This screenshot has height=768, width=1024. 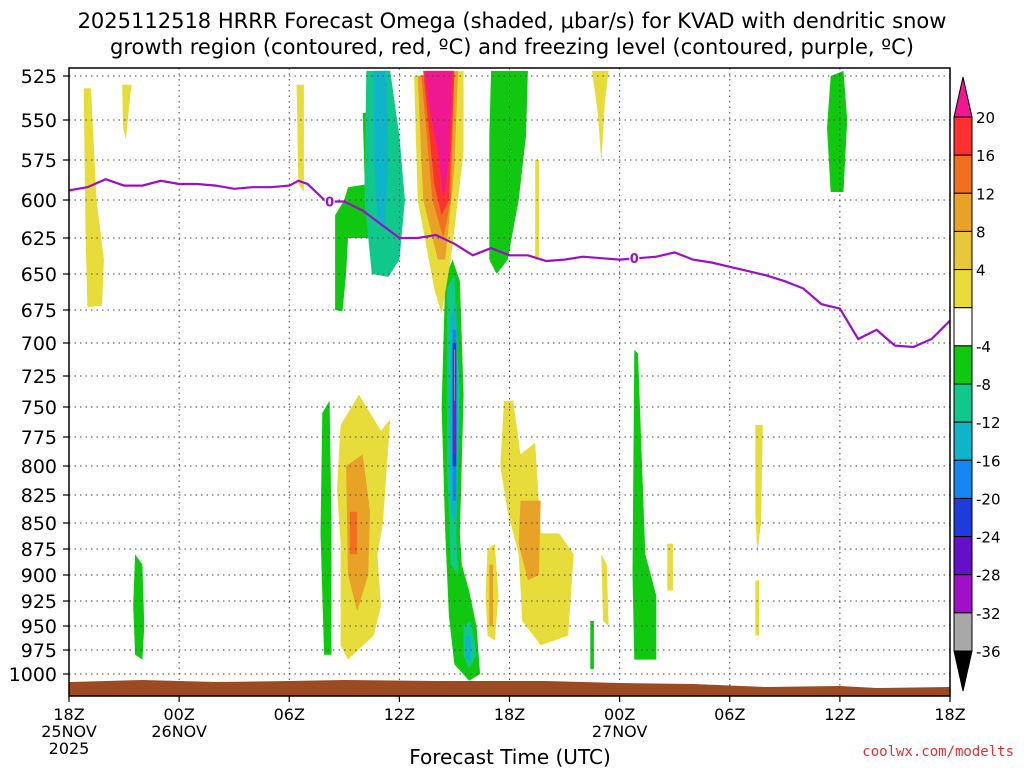 What do you see at coordinates (39, 201) in the screenshot?
I see `y-tick-label-600: 600` at bounding box center [39, 201].